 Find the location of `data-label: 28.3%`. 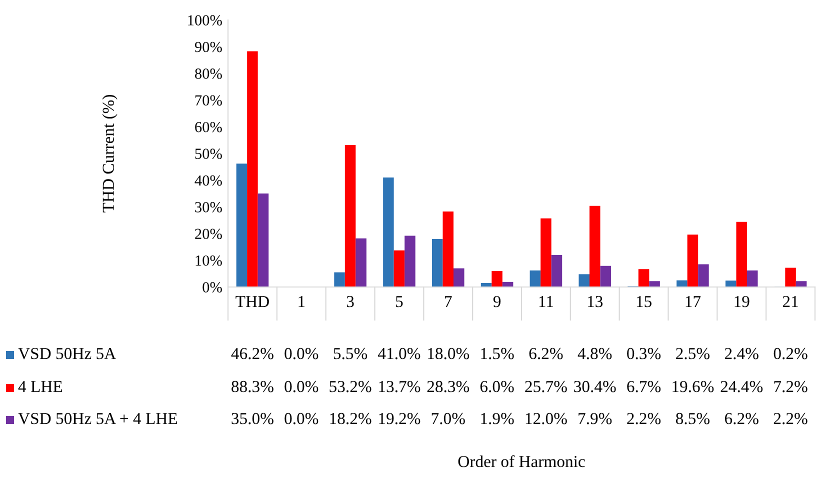

data-label: 28.3% is located at coordinates (448, 386).